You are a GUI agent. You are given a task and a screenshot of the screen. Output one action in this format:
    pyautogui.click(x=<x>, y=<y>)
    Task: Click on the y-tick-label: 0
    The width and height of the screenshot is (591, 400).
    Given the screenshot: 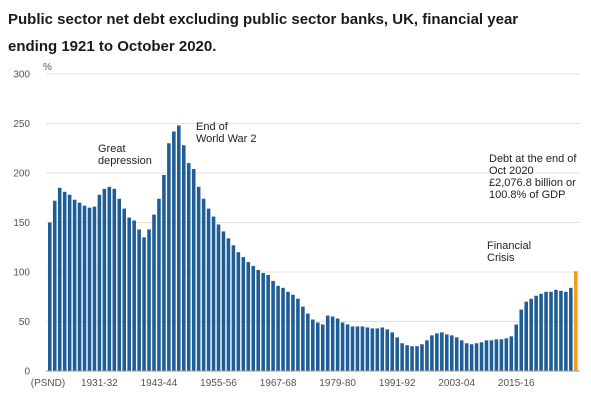 What is the action you would take?
    pyautogui.click(x=27, y=372)
    